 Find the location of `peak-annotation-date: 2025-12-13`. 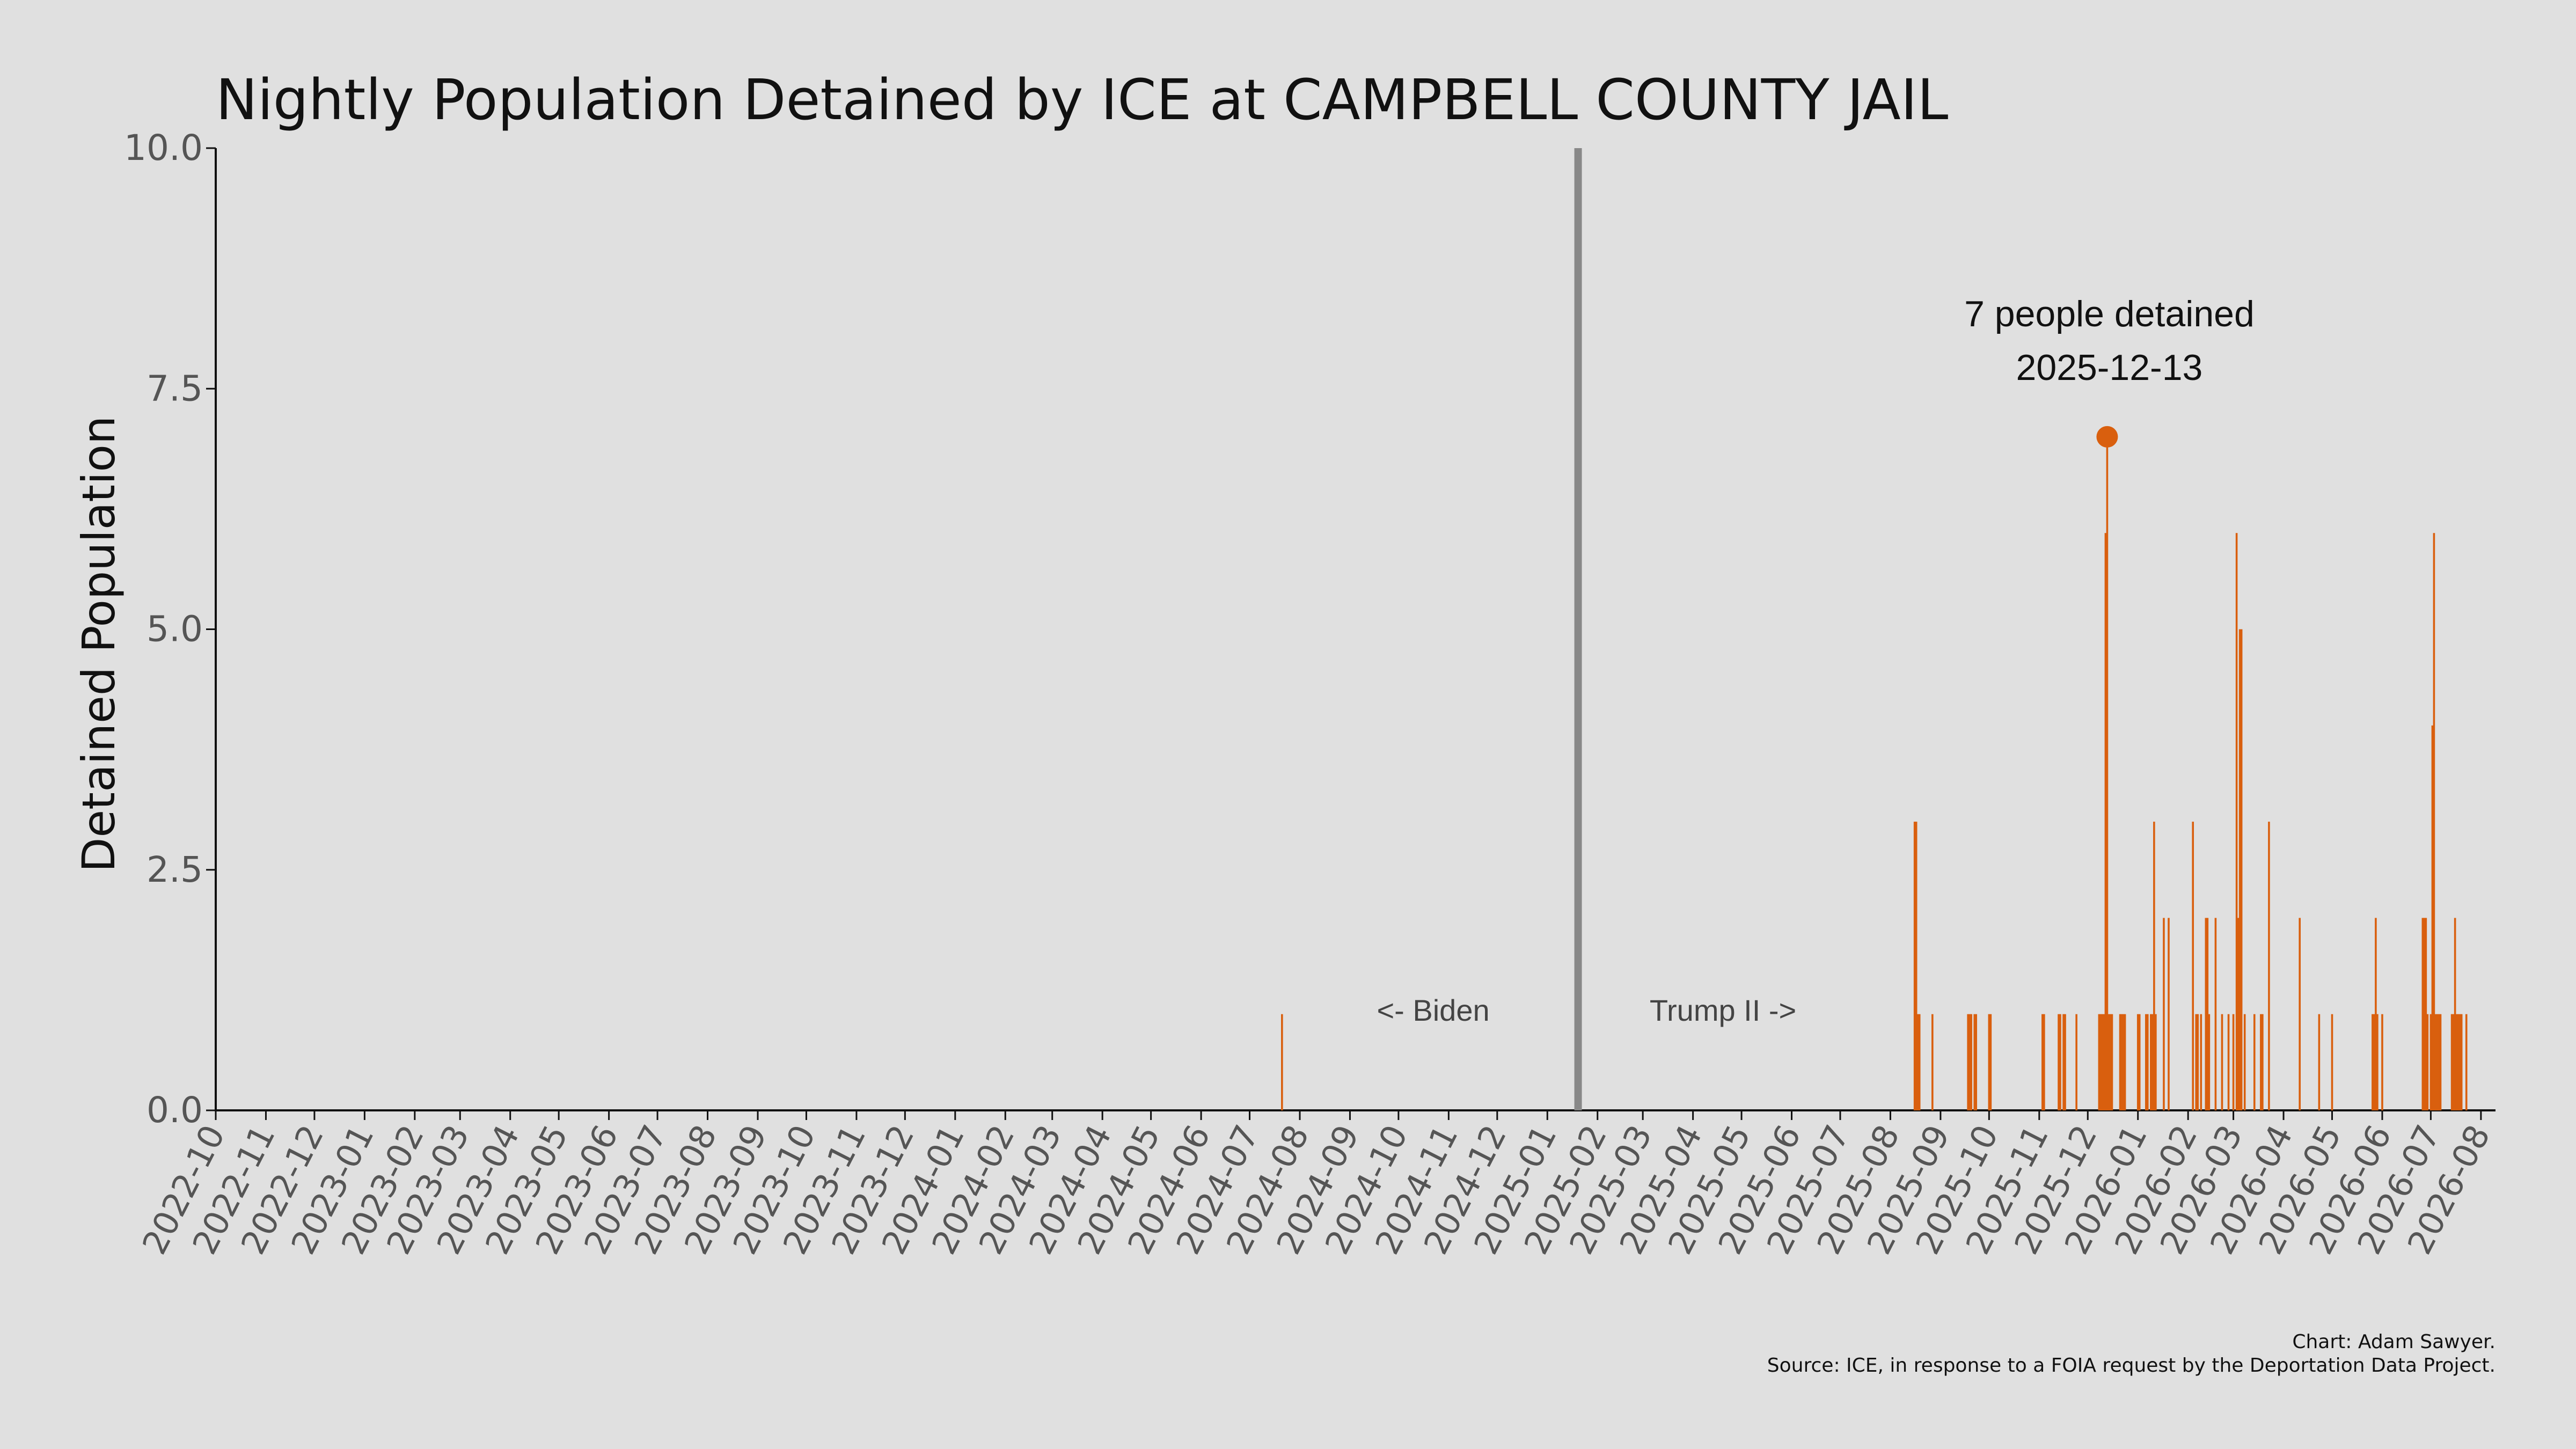

peak-annotation-date: 2025-12-13 is located at coordinates (2109, 367).